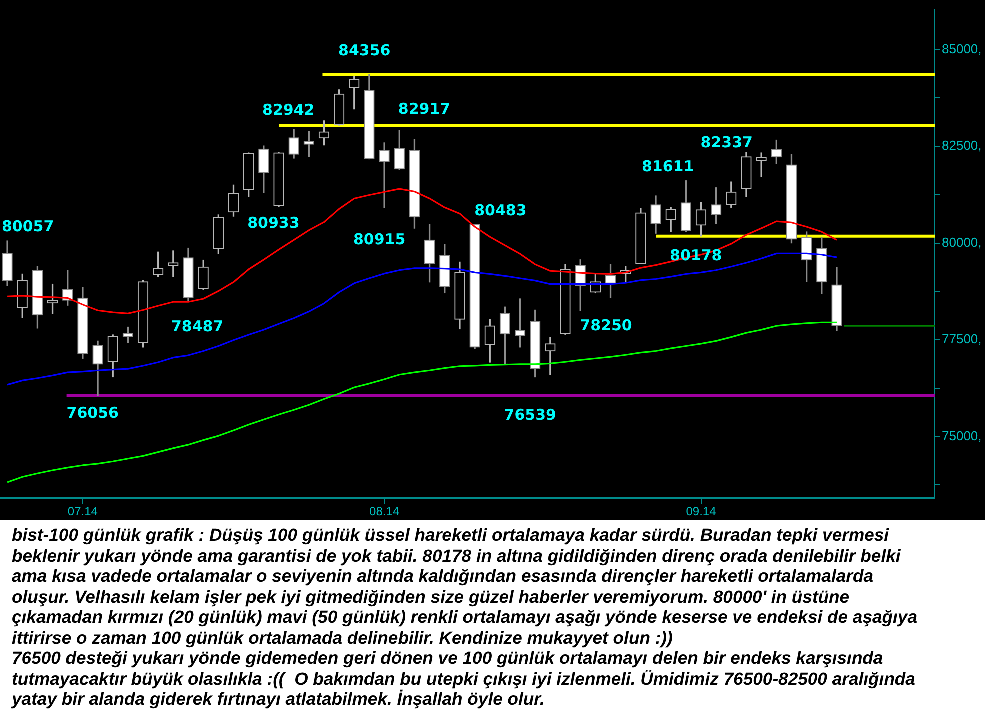 The image size is (1000, 713). I want to click on y-tick-label: 85000,, so click(962, 48).